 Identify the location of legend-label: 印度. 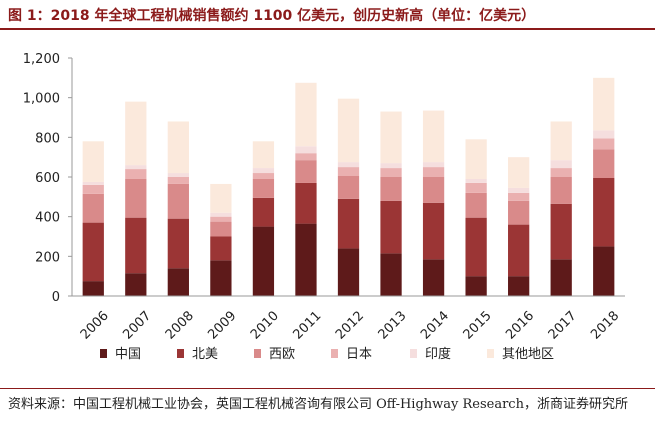
(438, 354).